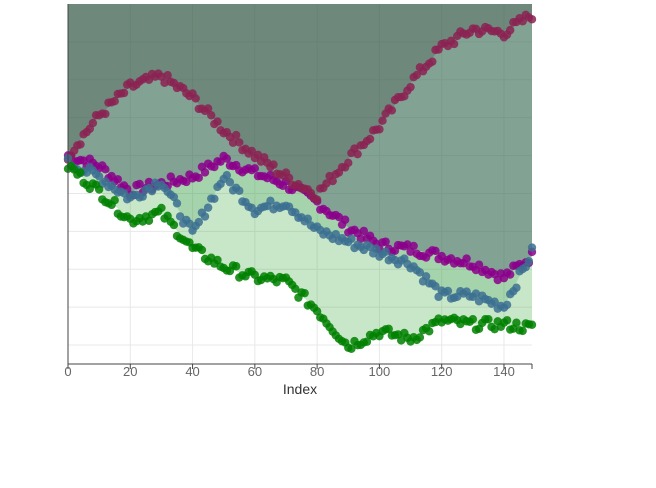 This screenshot has width=656, height=488. What do you see at coordinates (300, 389) in the screenshot?
I see `x-axis-title: Index` at bounding box center [300, 389].